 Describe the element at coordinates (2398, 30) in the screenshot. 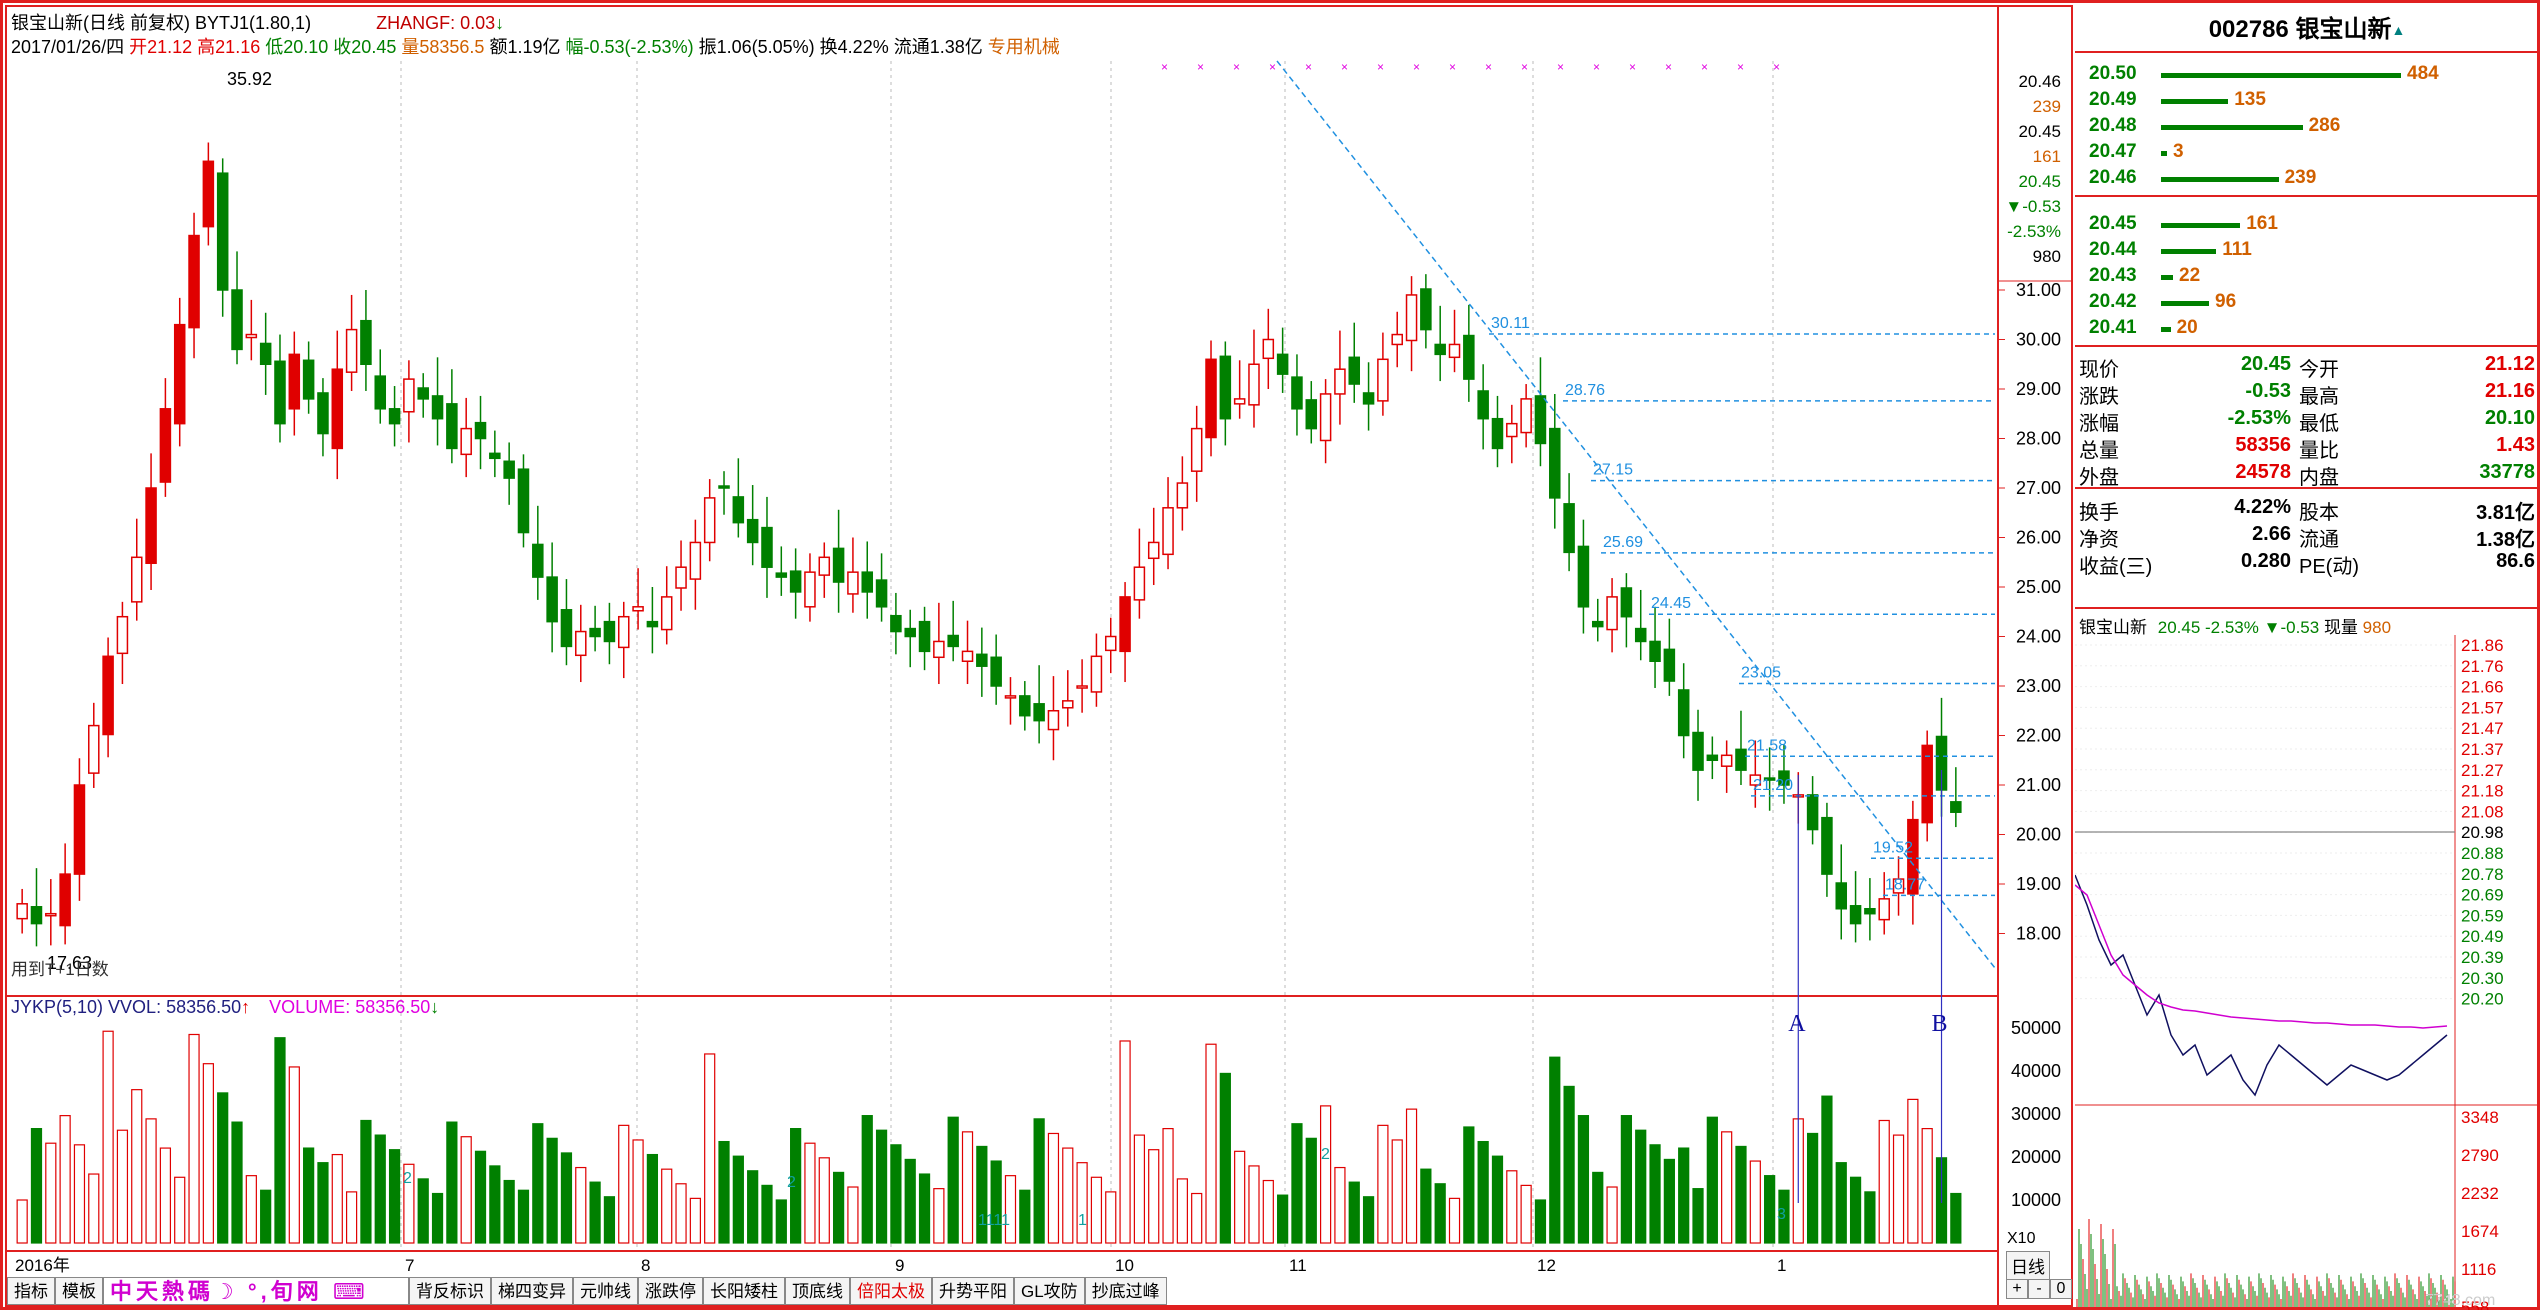

I see `caret-up-icon: ▲` at that location.